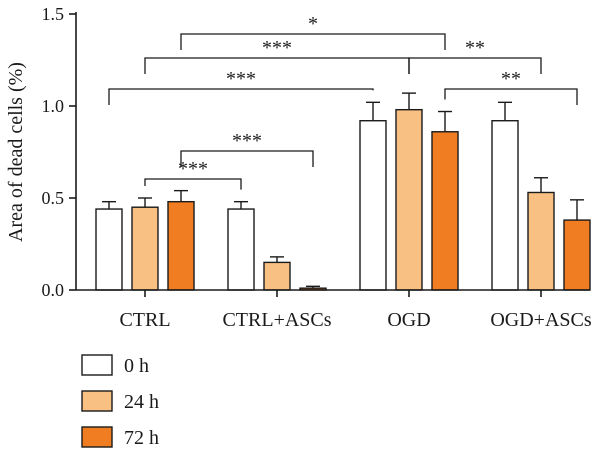  I want to click on y-tick-label-1-5: 1.5, so click(53, 14).